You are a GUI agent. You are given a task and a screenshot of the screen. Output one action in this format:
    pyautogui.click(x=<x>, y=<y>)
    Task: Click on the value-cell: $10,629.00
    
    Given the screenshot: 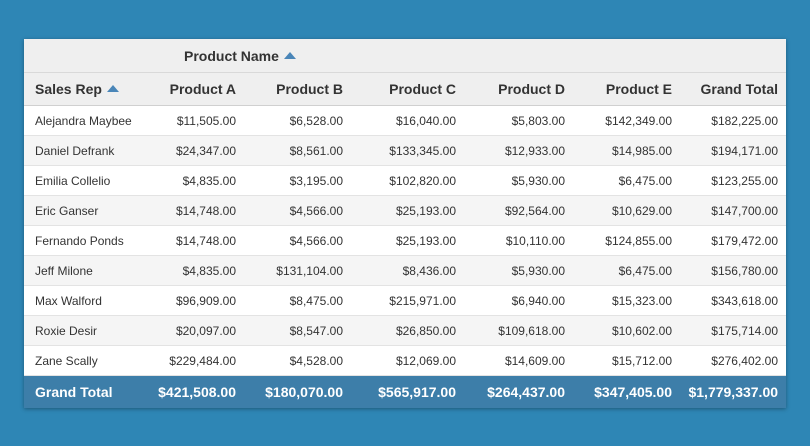 What is the action you would take?
    pyautogui.click(x=626, y=210)
    